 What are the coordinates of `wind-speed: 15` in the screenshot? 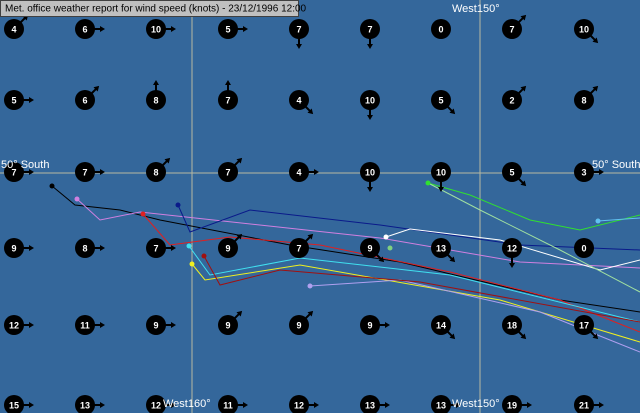 It's located at (14, 406).